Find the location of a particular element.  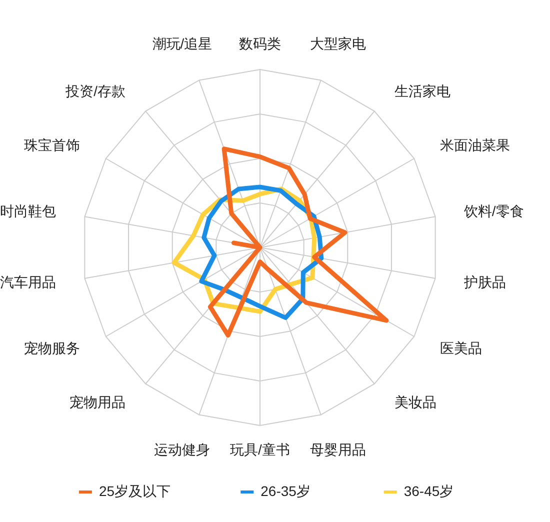

legend-label: 26-35岁 is located at coordinates (285, 490).